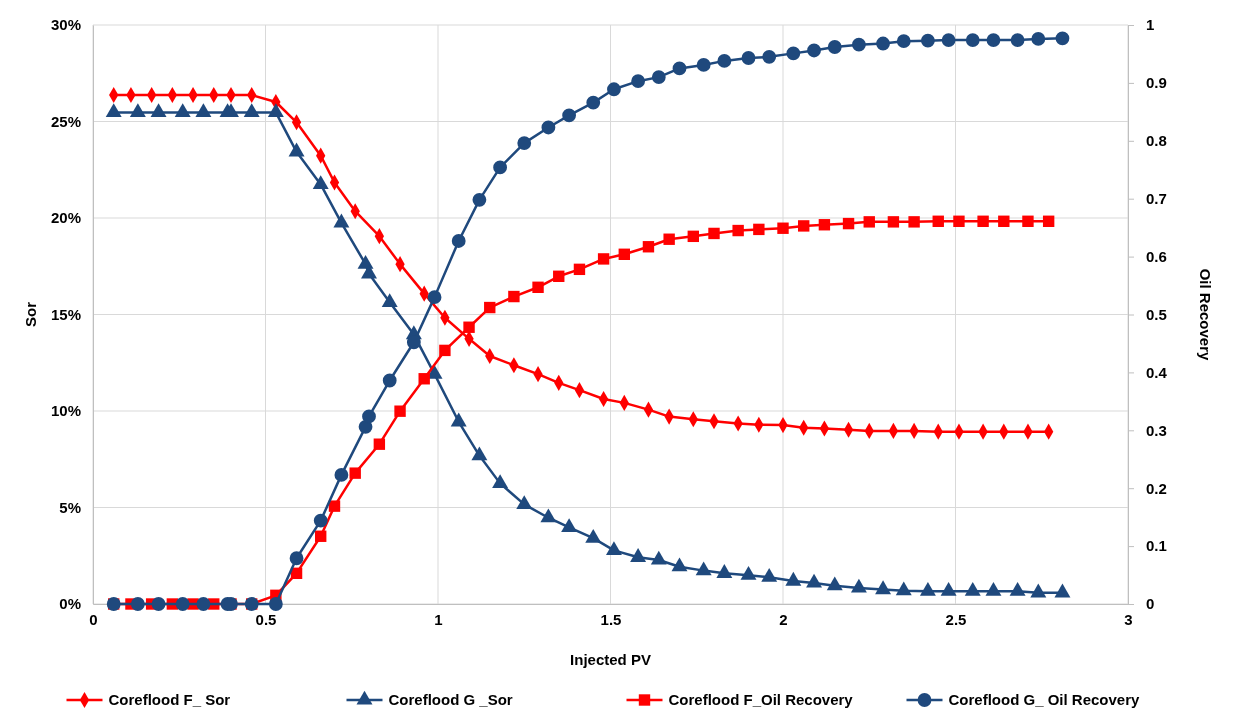 This screenshot has width=1233, height=723. Describe the element at coordinates (438, 619) in the screenshot. I see `x-tick-label: 1` at that location.